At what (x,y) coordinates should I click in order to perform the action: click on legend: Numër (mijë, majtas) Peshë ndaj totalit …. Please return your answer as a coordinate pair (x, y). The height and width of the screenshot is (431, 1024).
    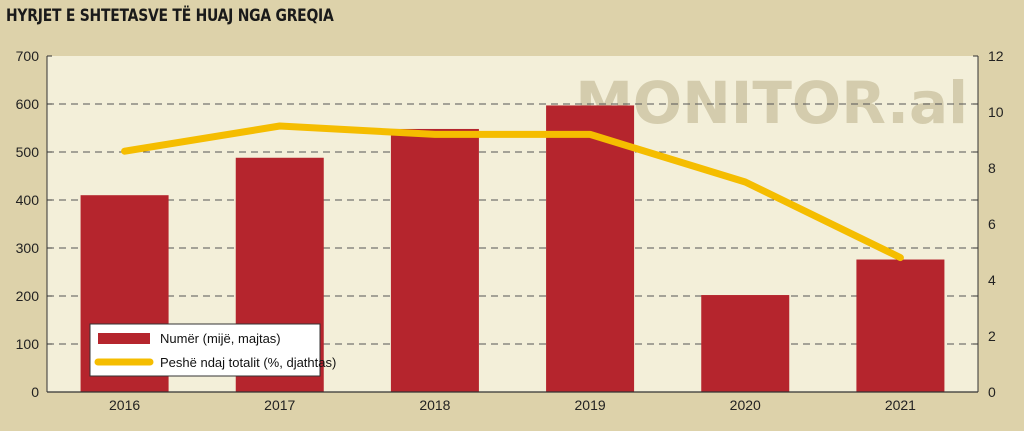
    Looking at the image, I should click on (212, 350).